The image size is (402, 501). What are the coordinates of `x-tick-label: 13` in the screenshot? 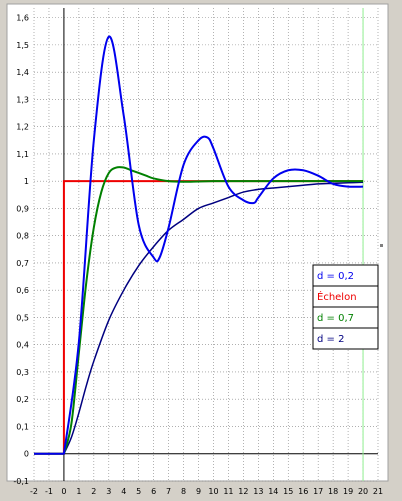 It's located at (258, 491).